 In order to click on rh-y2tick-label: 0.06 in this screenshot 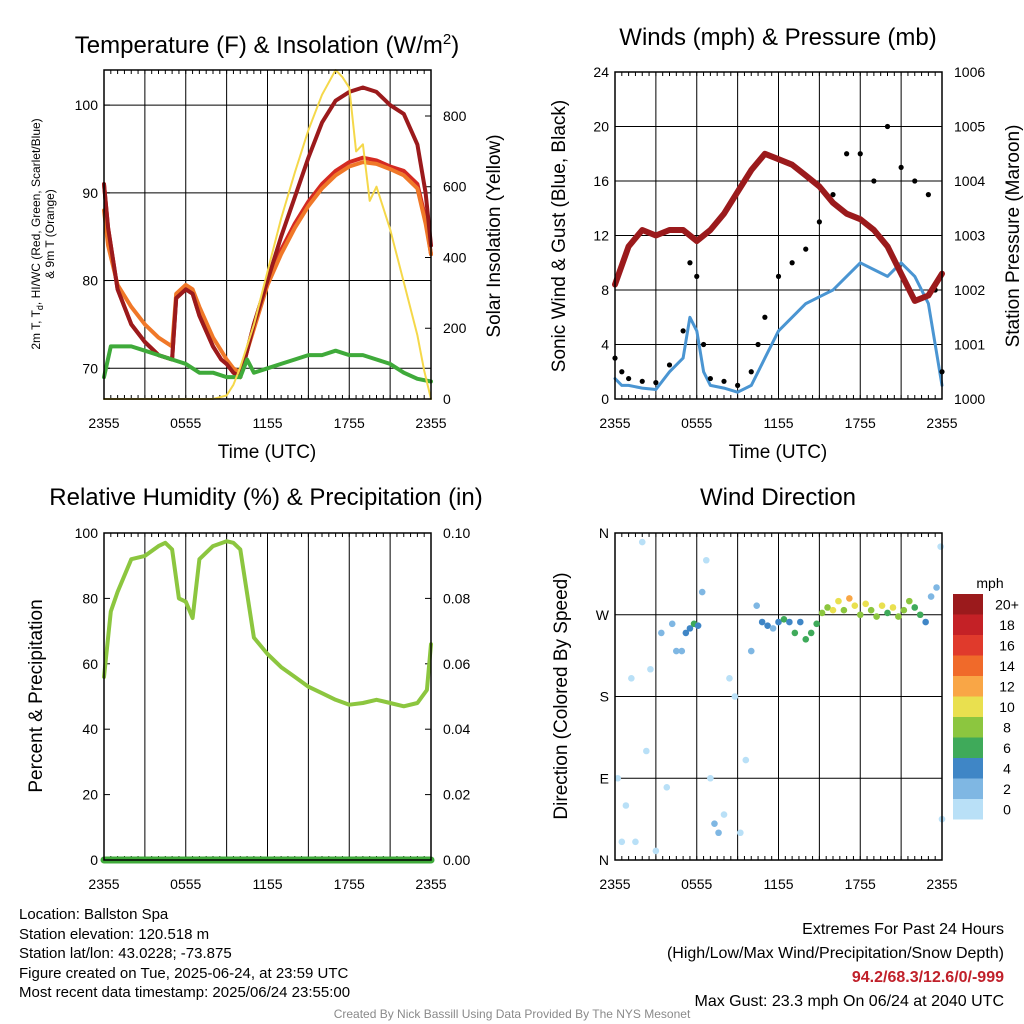, I will do `click(456, 664)`.